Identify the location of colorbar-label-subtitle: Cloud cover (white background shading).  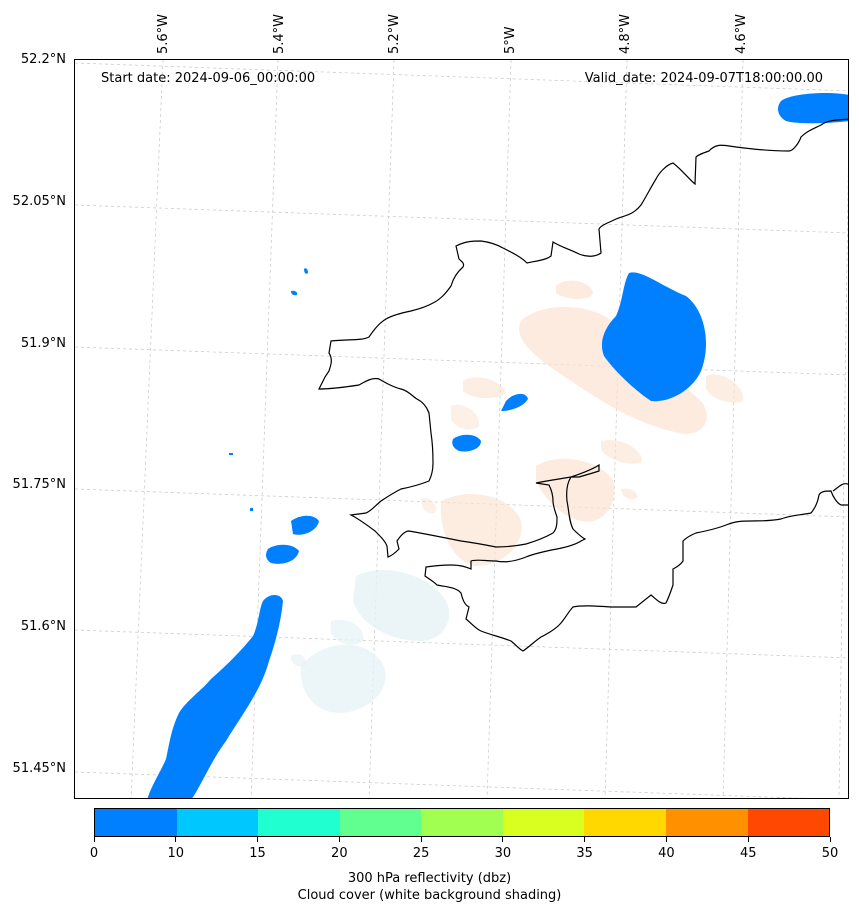
(429, 895).